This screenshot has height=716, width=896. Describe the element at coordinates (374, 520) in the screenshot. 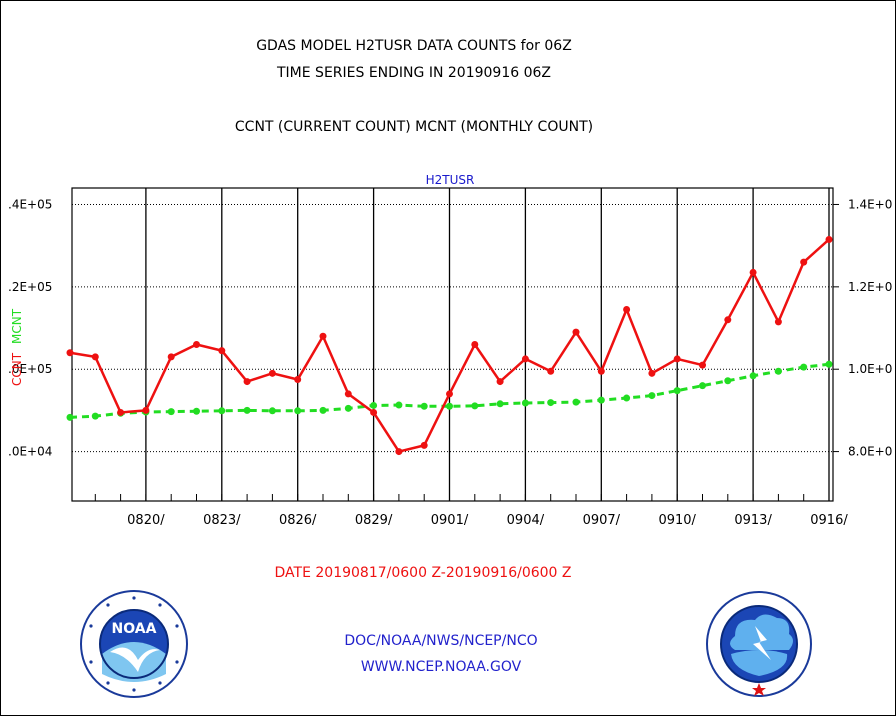

I see `x-tick-label: 0829/` at that location.